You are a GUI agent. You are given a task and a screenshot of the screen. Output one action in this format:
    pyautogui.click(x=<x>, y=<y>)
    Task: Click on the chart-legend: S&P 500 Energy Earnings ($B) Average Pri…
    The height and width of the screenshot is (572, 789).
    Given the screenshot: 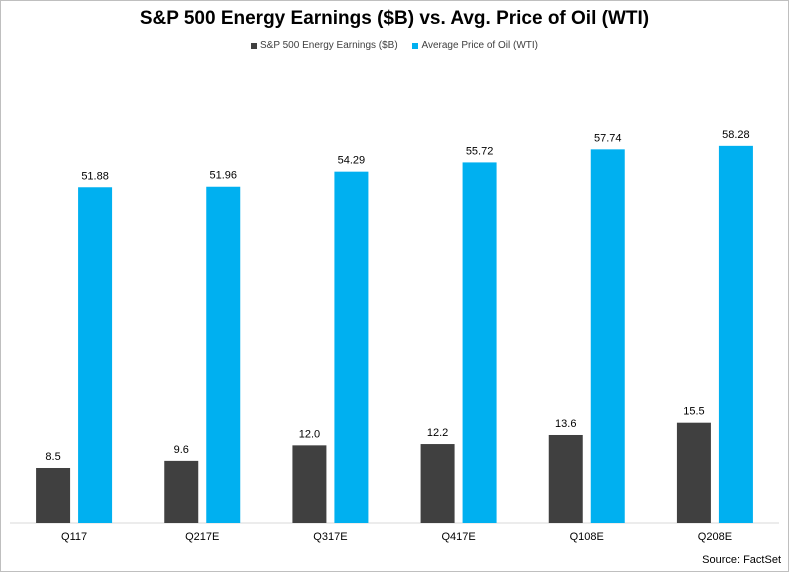 What is the action you would take?
    pyautogui.click(x=394, y=46)
    